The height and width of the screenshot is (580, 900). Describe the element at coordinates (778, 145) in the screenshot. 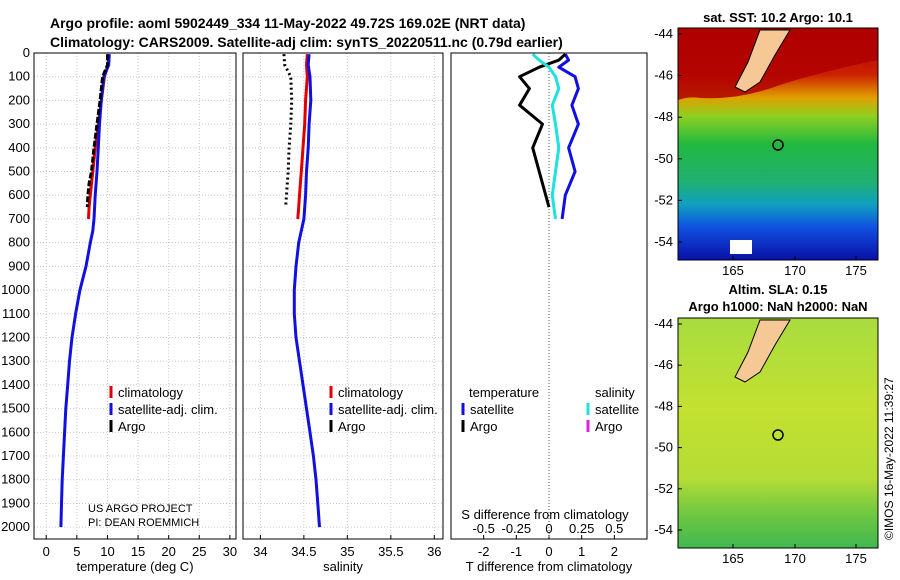

I see `argo-location-marker` at that location.